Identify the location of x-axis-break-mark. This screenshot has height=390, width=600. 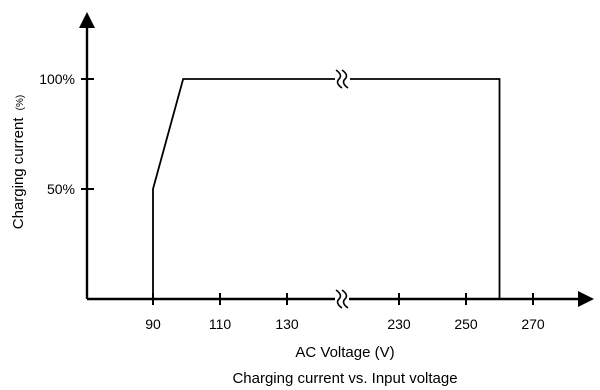
(342, 299).